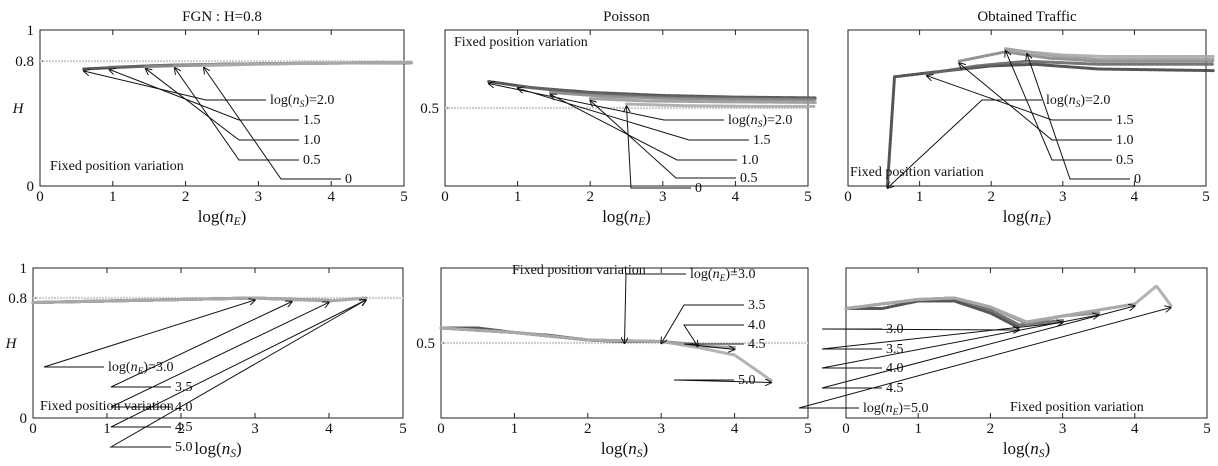 The width and height of the screenshot is (1218, 466). What do you see at coordinates (722, 275) in the screenshot?
I see `curve-label: log(nE)=3.0` at bounding box center [722, 275].